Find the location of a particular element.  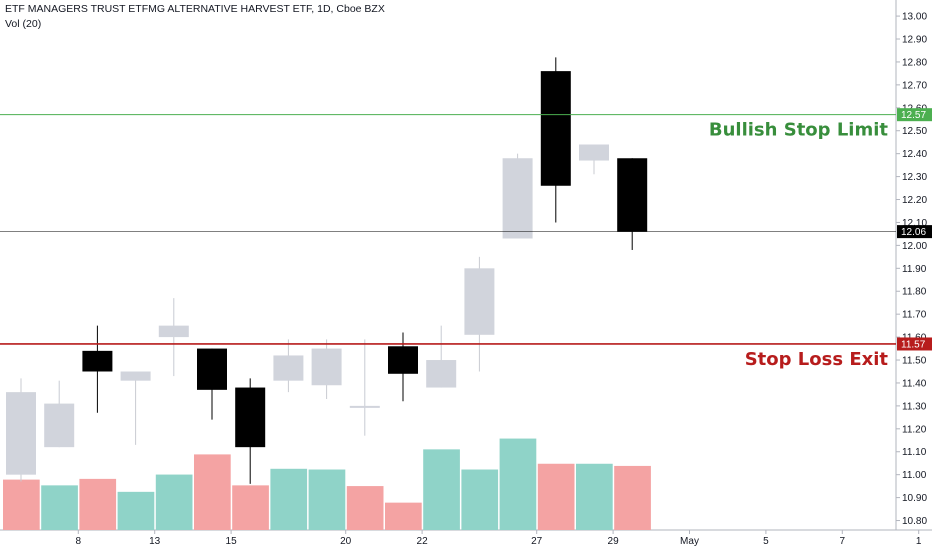

x-tick-label: May is located at coordinates (689, 541).